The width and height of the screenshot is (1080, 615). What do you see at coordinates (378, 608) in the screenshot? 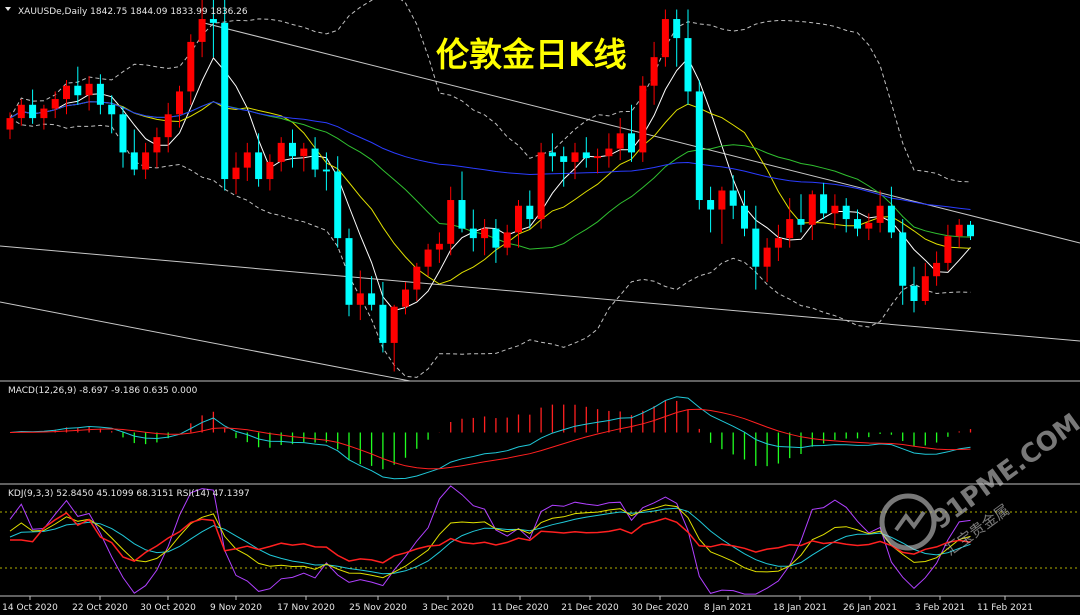
I see `x-tick-label: 25 Nov 2020` at bounding box center [378, 608].